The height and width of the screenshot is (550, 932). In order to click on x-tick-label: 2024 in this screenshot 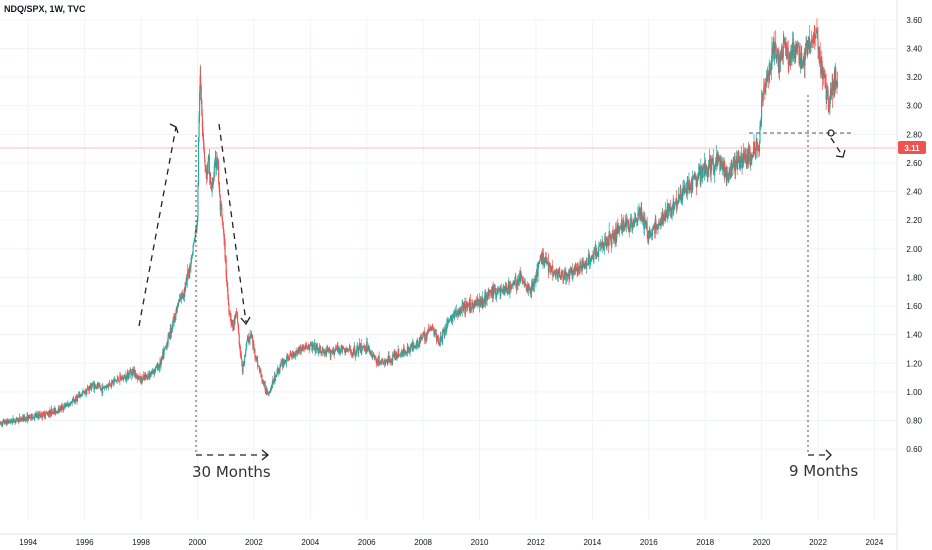, I will do `click(875, 542)`.